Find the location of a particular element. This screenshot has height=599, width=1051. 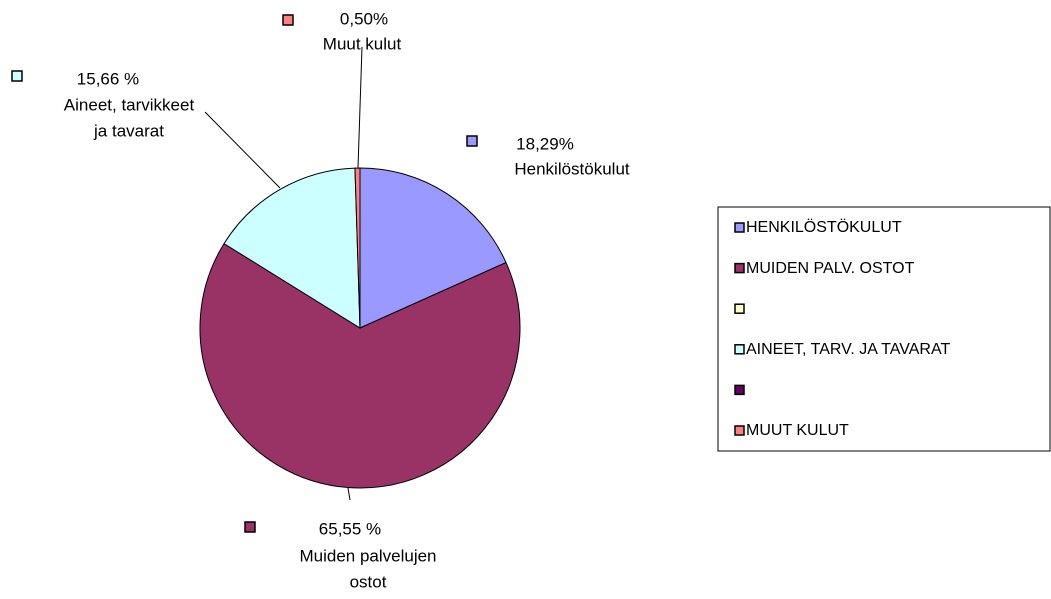

legend-label: MUUT KULUT is located at coordinates (797, 430).